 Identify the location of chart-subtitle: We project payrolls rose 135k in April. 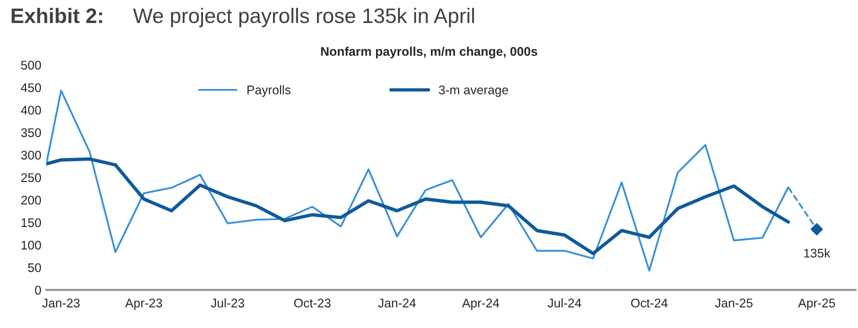
(303, 18).